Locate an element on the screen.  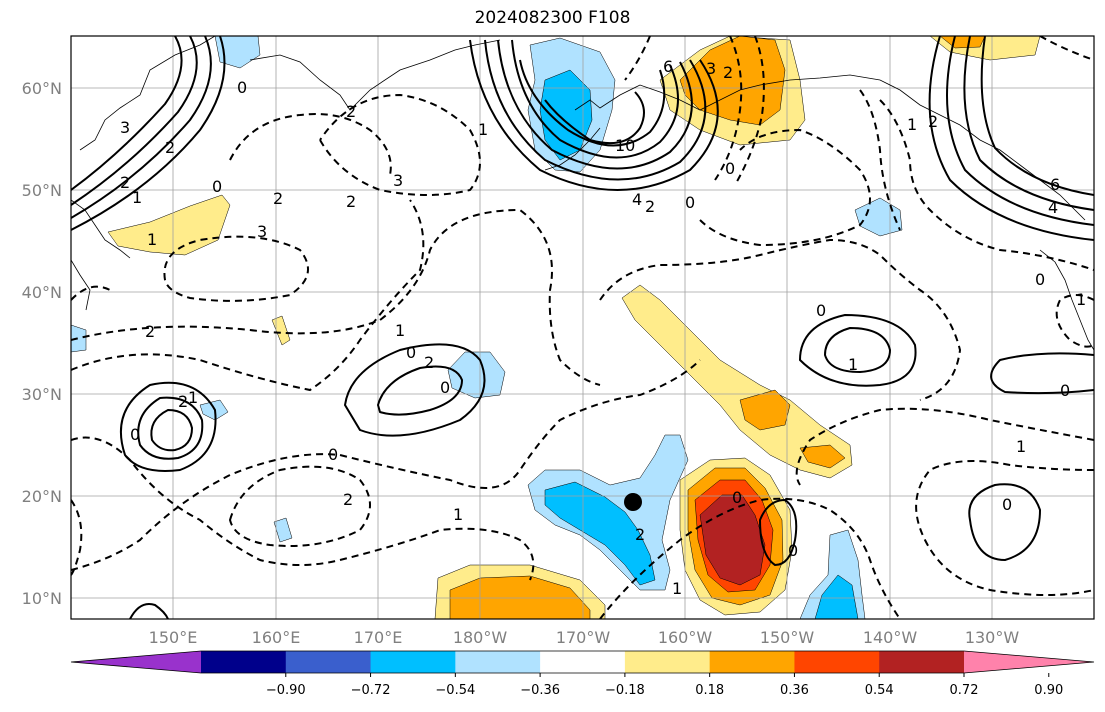
contour-east-30n is located at coordinates (1042, 373).